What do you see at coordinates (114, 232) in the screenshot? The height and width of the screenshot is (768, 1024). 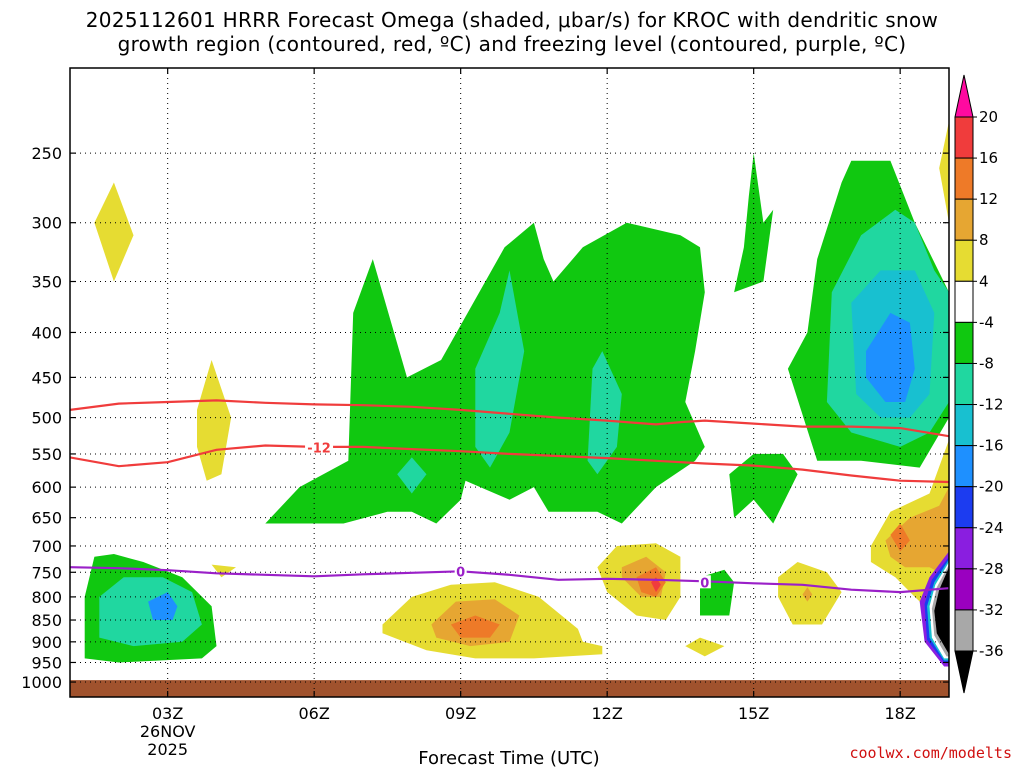 I see `omega-region-yellow-250-left` at bounding box center [114, 232].